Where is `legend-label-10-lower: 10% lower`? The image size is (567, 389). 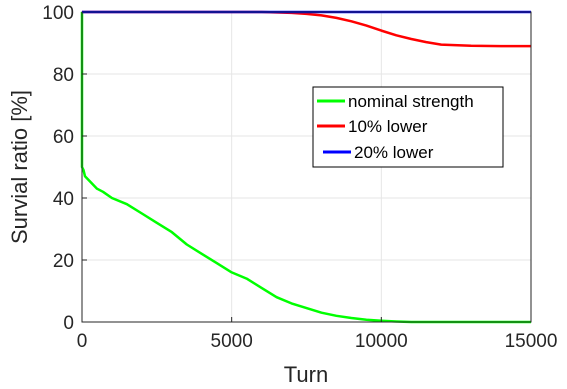 legend-label-10-lower: 10% lower is located at coordinates (388, 126).